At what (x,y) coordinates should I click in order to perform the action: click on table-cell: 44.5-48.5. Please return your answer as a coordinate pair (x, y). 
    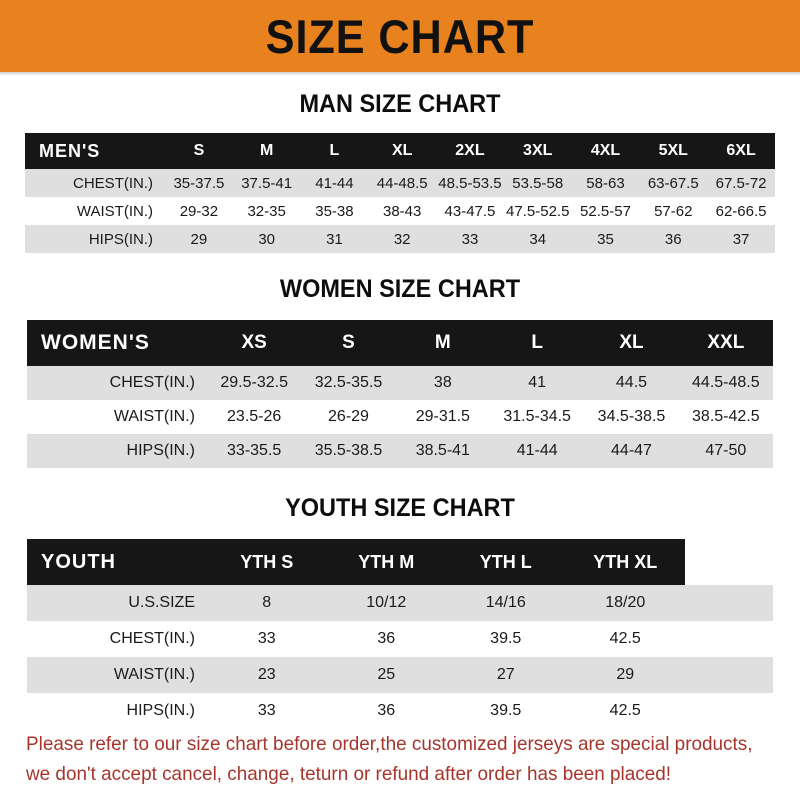
    Looking at the image, I should click on (725, 383).